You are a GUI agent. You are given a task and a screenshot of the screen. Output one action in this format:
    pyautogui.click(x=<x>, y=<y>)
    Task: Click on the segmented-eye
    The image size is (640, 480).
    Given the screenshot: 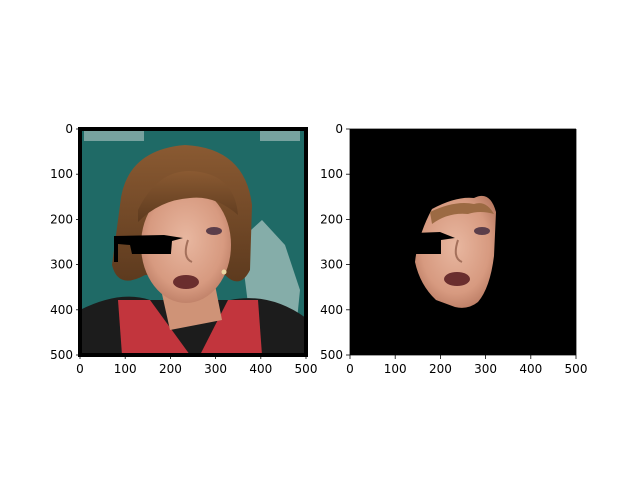 What is the action you would take?
    pyautogui.click(x=482, y=231)
    